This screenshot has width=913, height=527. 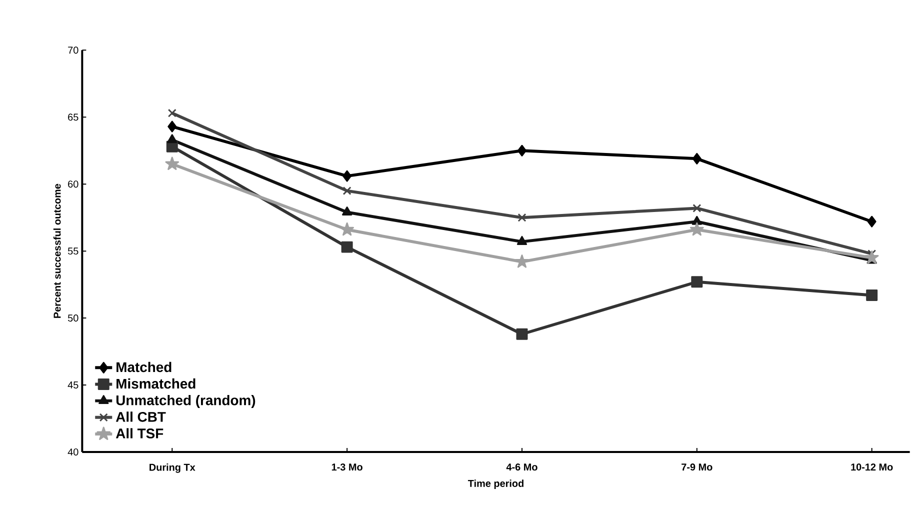 I want to click on y-tick-label: 70, so click(x=73, y=50).